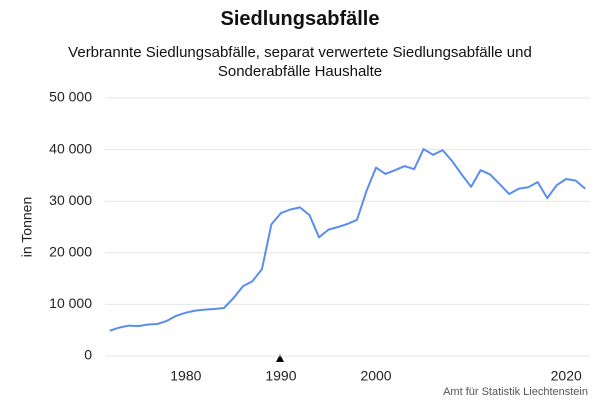  Describe the element at coordinates (280, 376) in the screenshot. I see `x-tick-label: 1990` at that location.